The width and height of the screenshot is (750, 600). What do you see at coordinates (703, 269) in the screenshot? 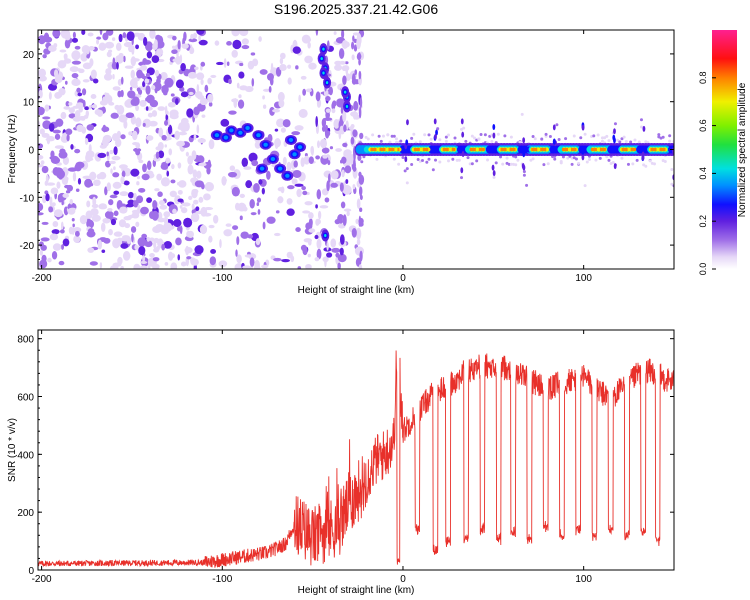
I see `colorbar-tick-label: 0.0` at bounding box center [703, 269].